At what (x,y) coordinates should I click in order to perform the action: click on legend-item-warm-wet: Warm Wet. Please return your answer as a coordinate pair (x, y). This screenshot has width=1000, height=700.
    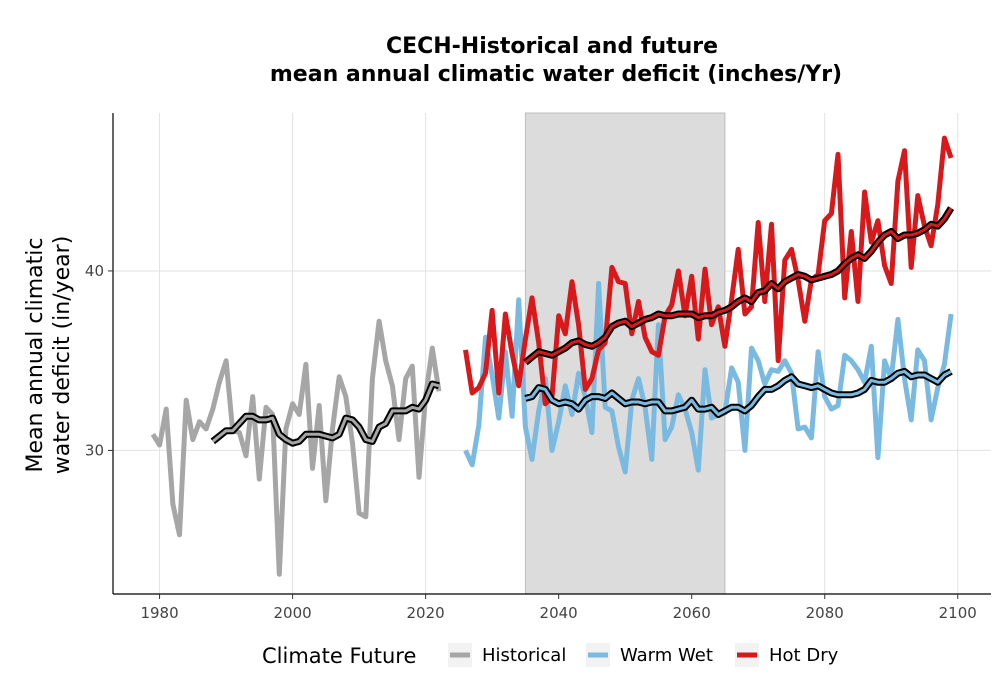
    Looking at the image, I should click on (649, 655).